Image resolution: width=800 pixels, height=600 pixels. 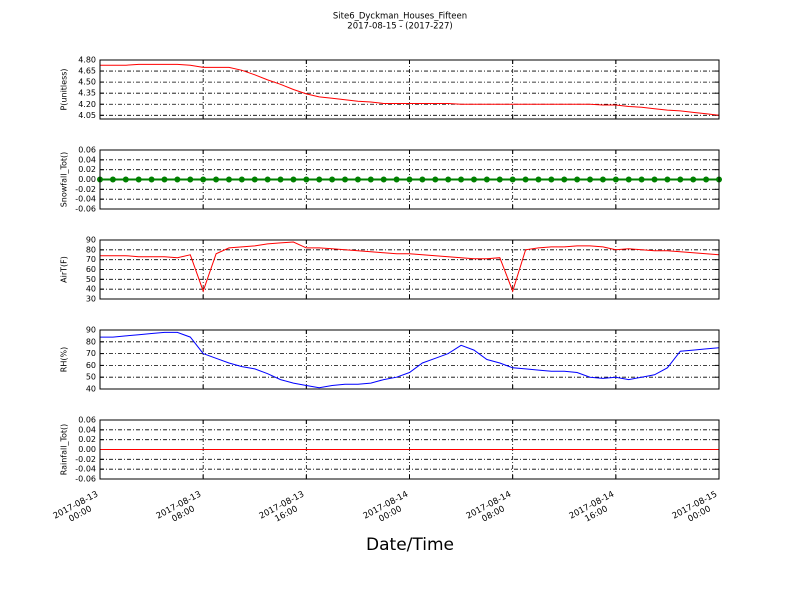 What do you see at coordinates (87, 93) in the screenshot?
I see `y-tick-label: 4.35` at bounding box center [87, 93].